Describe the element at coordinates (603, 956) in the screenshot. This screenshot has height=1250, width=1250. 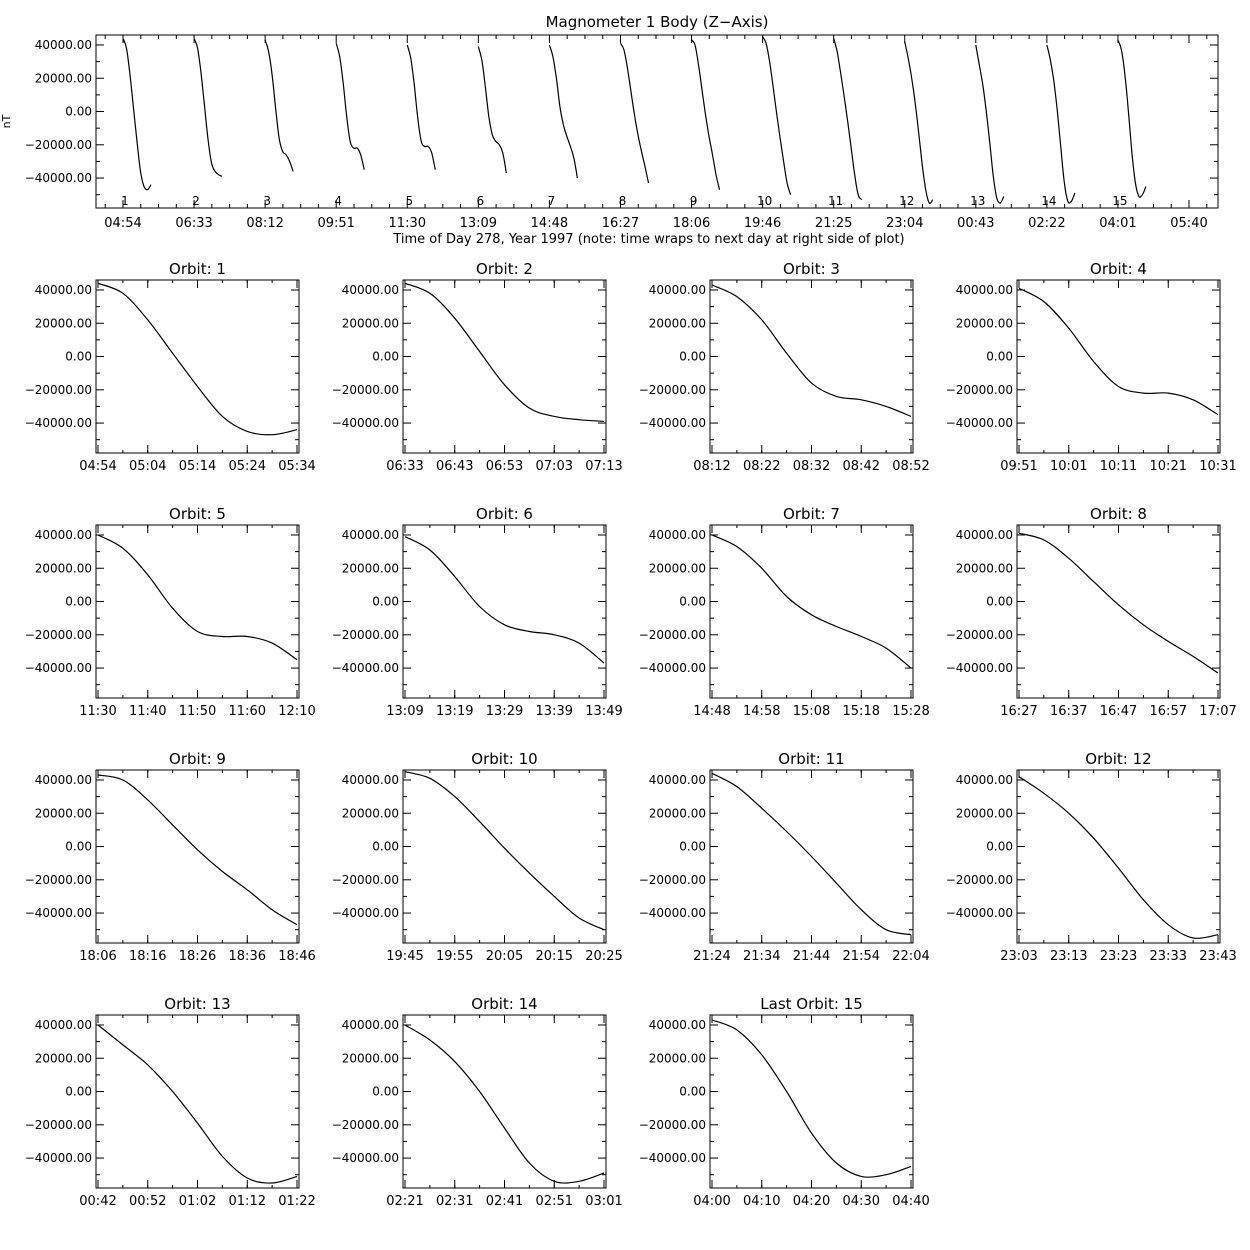
I see `x-tick-label: 20:25` at that location.